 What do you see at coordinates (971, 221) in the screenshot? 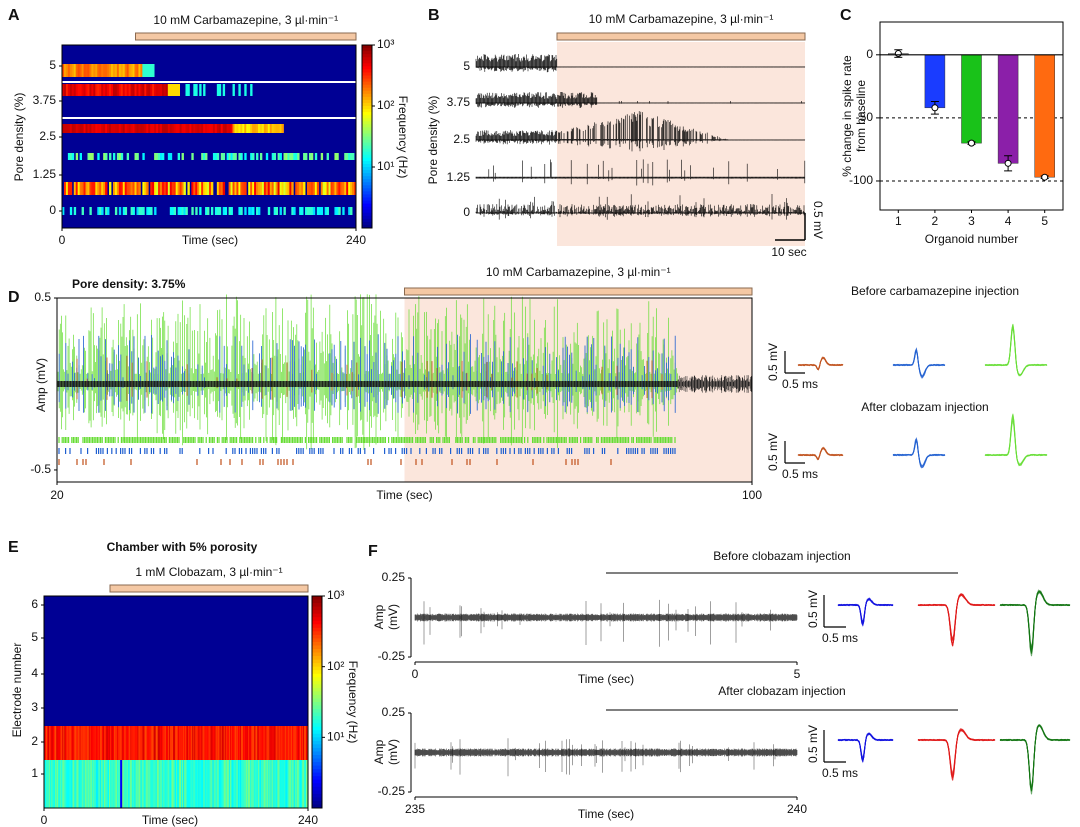
I see `x-tick-label: 3` at bounding box center [971, 221].